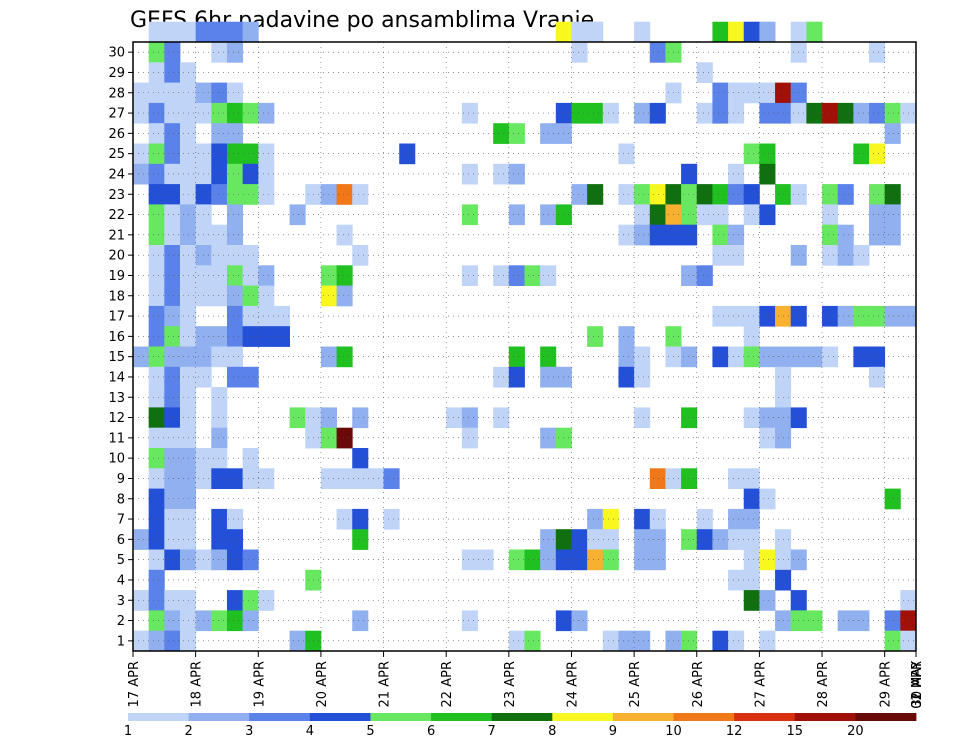 This screenshot has width=960, height=742. I want to click on x-tick-label: 21 APR, so click(385, 684).